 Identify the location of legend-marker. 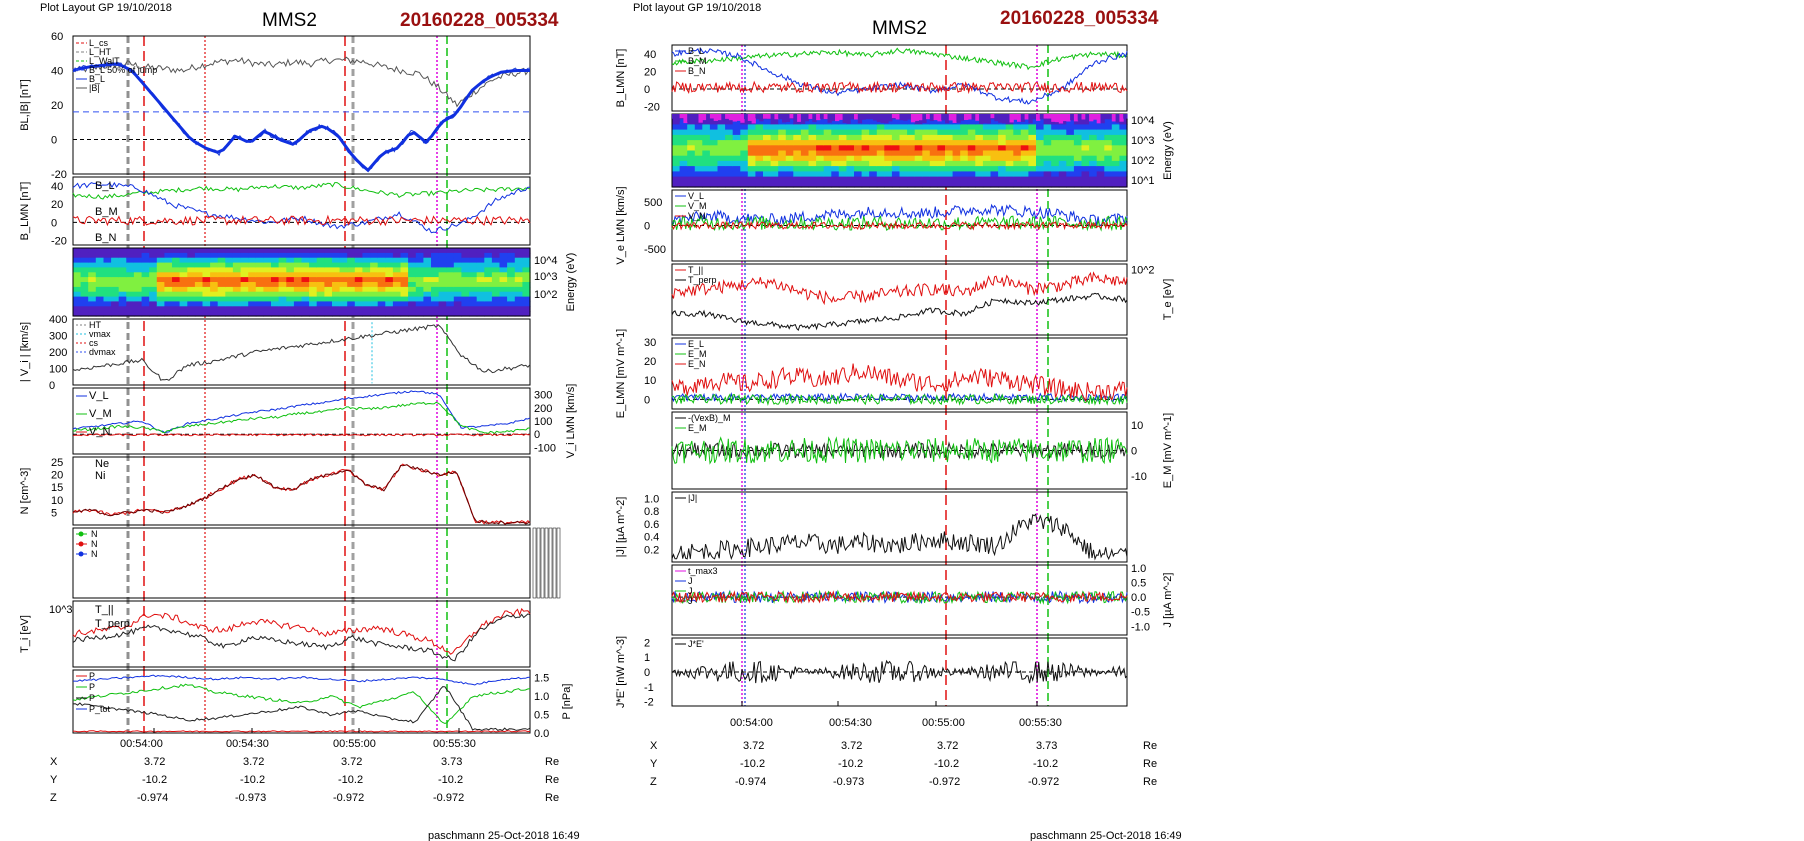
(81, 534).